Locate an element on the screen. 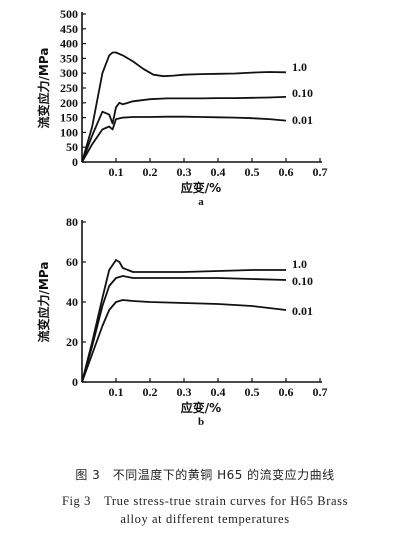 The width and height of the screenshot is (410, 538). panel-label: a is located at coordinates (201, 202).